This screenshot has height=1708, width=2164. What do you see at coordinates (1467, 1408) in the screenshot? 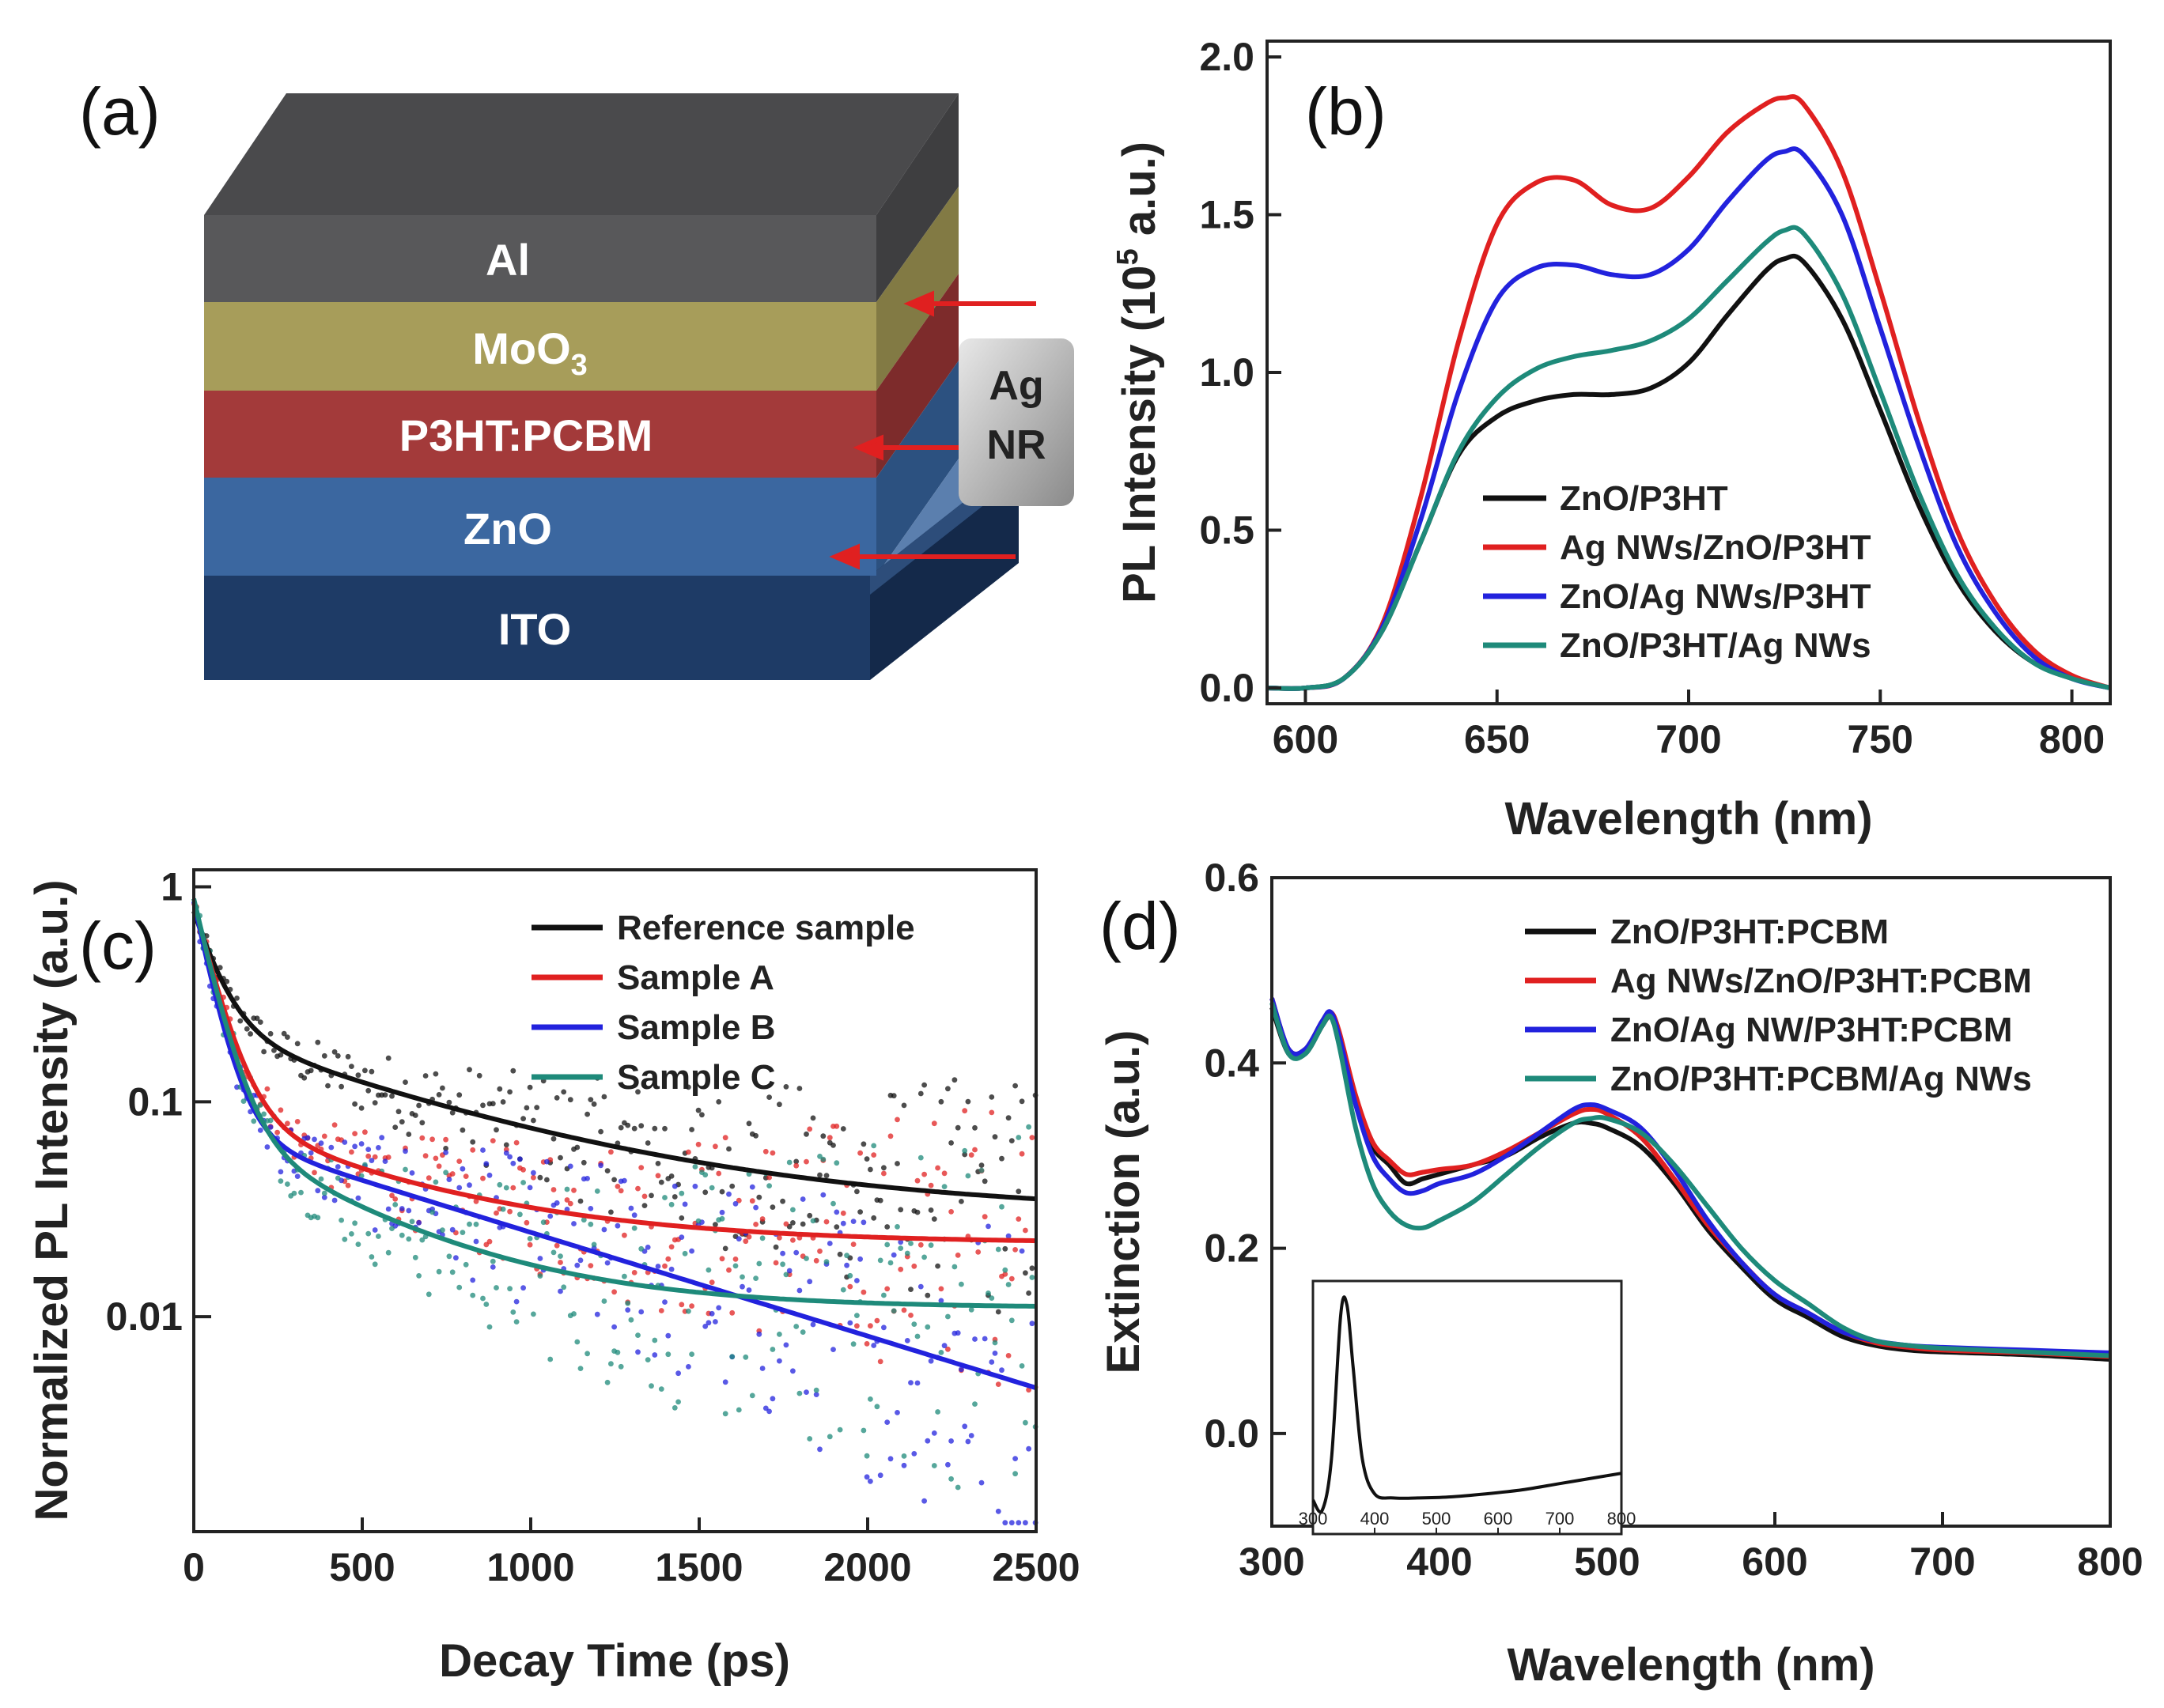
I see `inset-frame` at bounding box center [1467, 1408].